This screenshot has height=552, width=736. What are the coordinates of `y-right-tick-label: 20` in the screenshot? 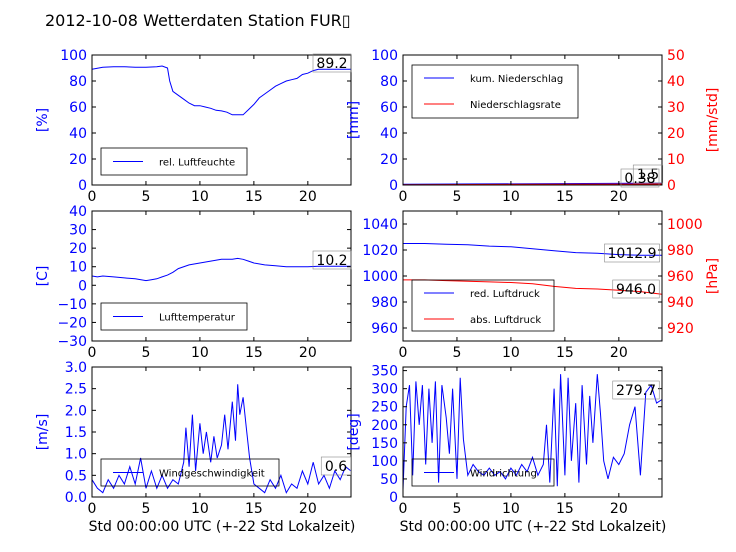 It's located at (676, 134).